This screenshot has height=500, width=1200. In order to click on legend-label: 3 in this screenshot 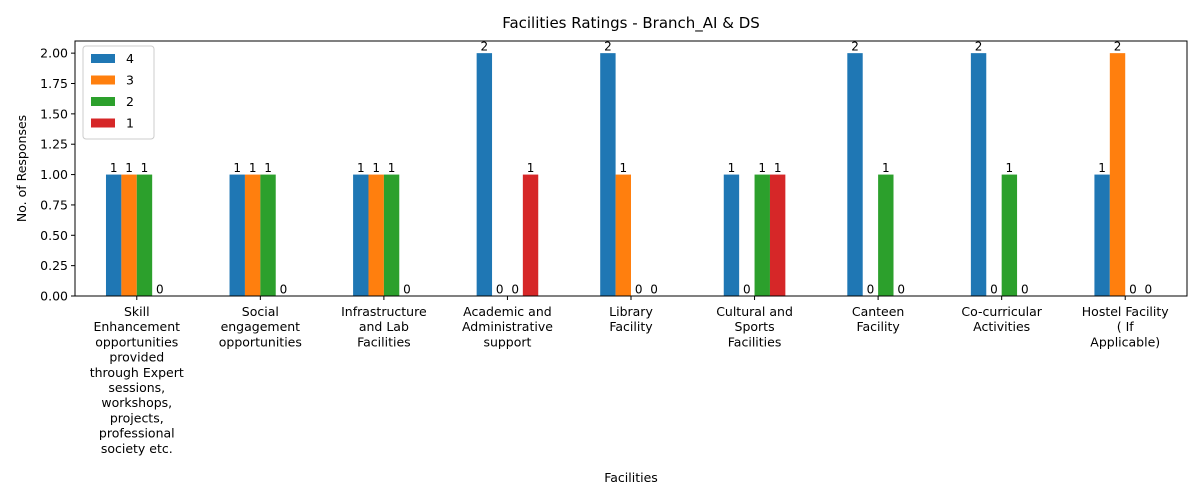, I will do `click(130, 80)`.